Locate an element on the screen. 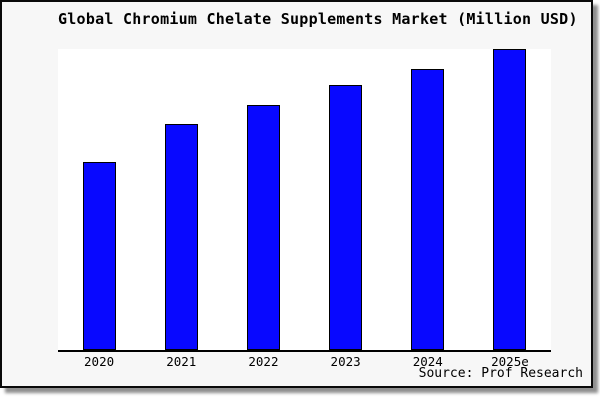  bar-slot-2024 is located at coordinates (428, 199).